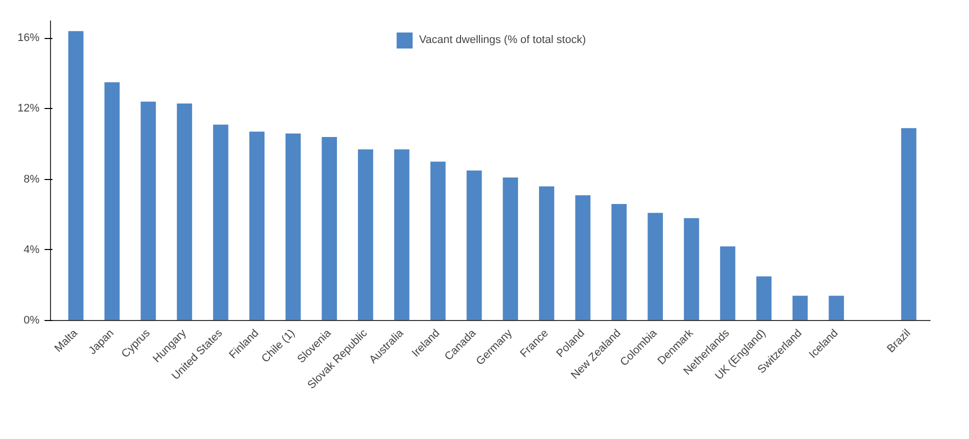 This screenshot has height=439, width=969. What do you see at coordinates (32, 179) in the screenshot?
I see `y-tick-label: 8%` at bounding box center [32, 179].